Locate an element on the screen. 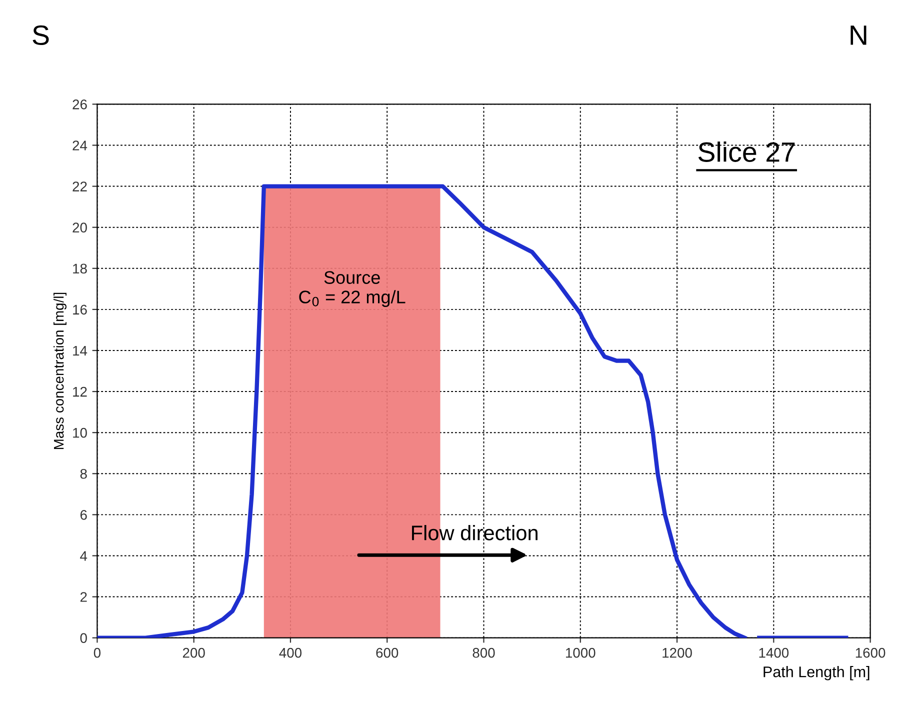  annotation: Flow direction is located at coordinates (475, 532).